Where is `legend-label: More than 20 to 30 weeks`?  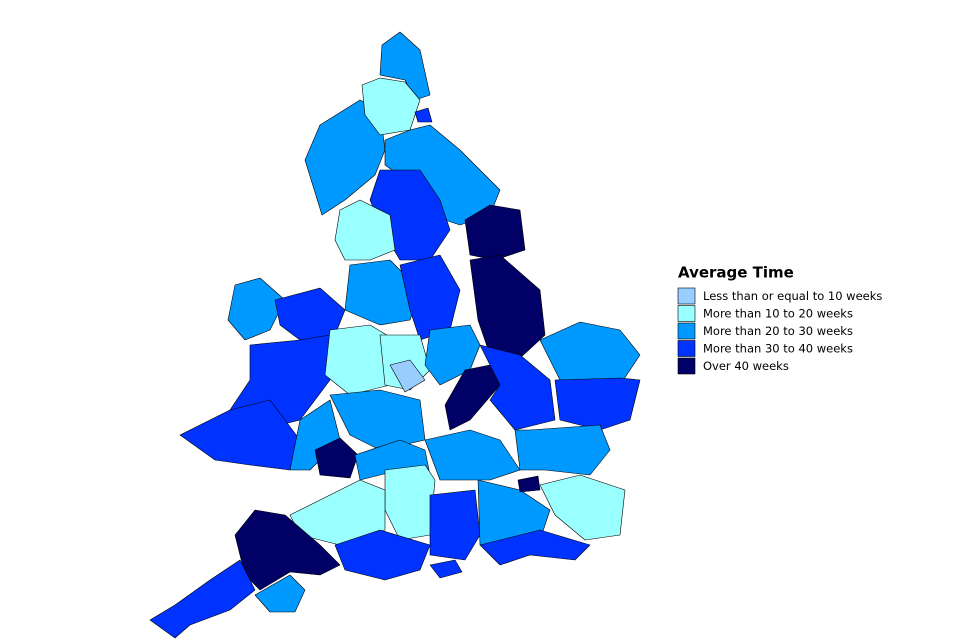 legend-label: More than 20 to 30 weeks is located at coordinates (778, 331).